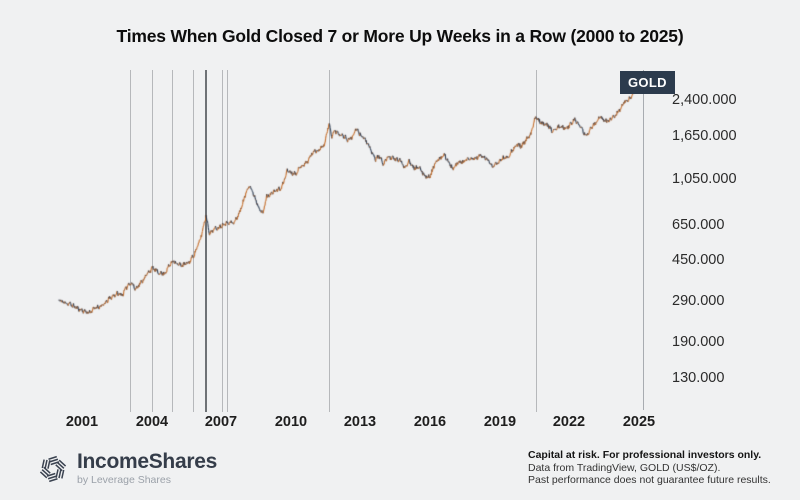  I want to click on brand-subtitle: by Leverage Shares, so click(124, 480).